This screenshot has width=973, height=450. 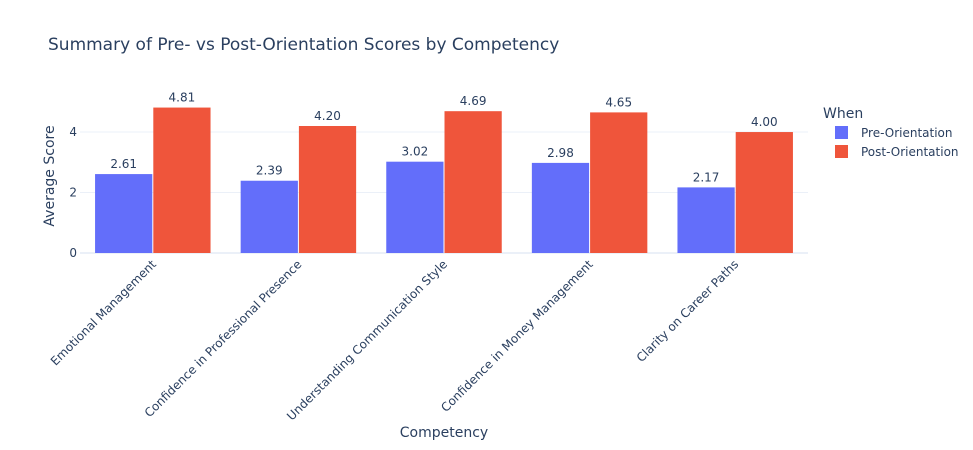 I want to click on y-axis-title: Average Score, so click(x=50, y=175).